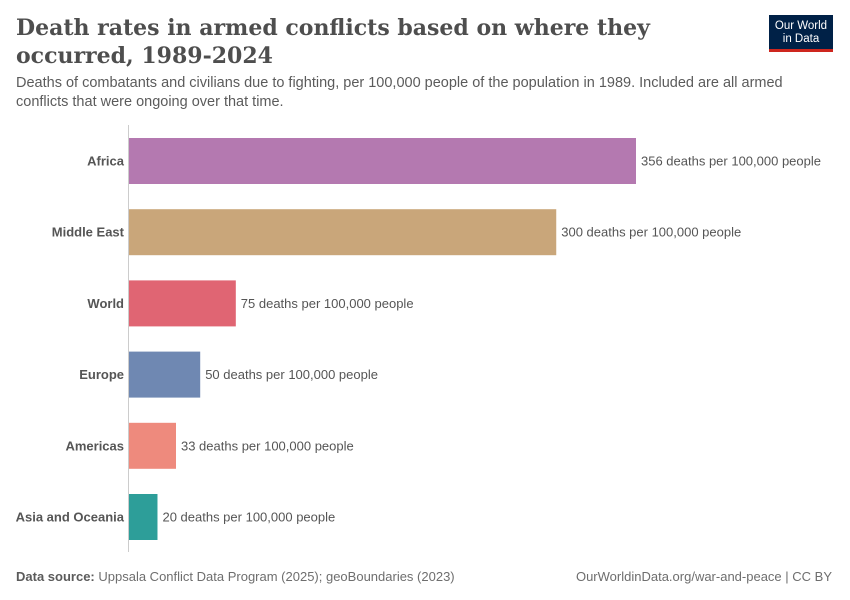 The height and width of the screenshot is (600, 850). What do you see at coordinates (101, 374) in the screenshot?
I see `category-label: Europe` at bounding box center [101, 374].